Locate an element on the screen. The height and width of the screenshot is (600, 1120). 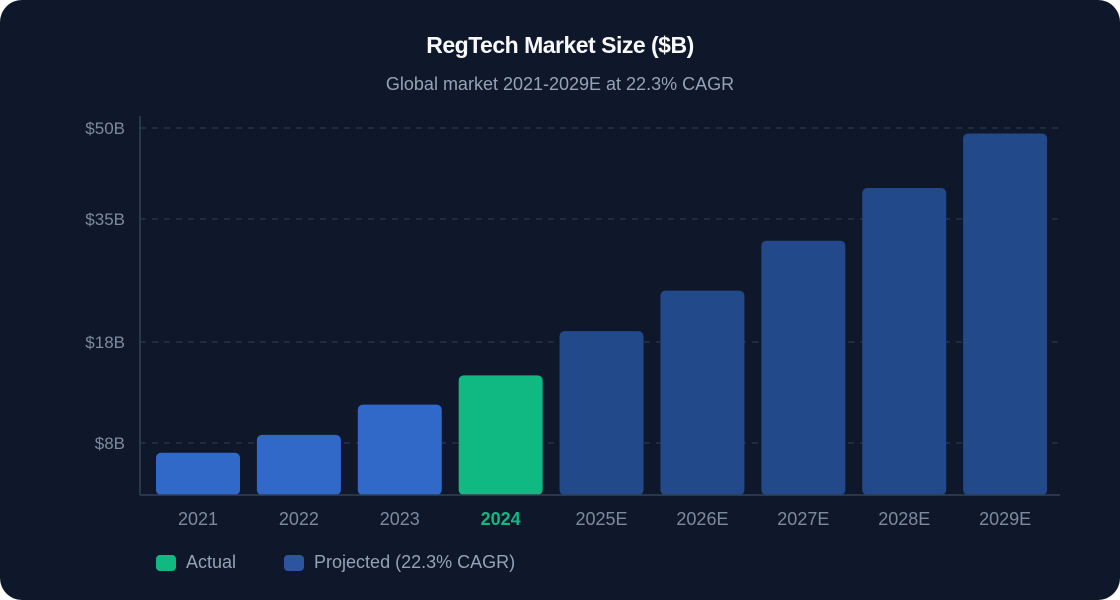
bar-2029e is located at coordinates (1005, 314).